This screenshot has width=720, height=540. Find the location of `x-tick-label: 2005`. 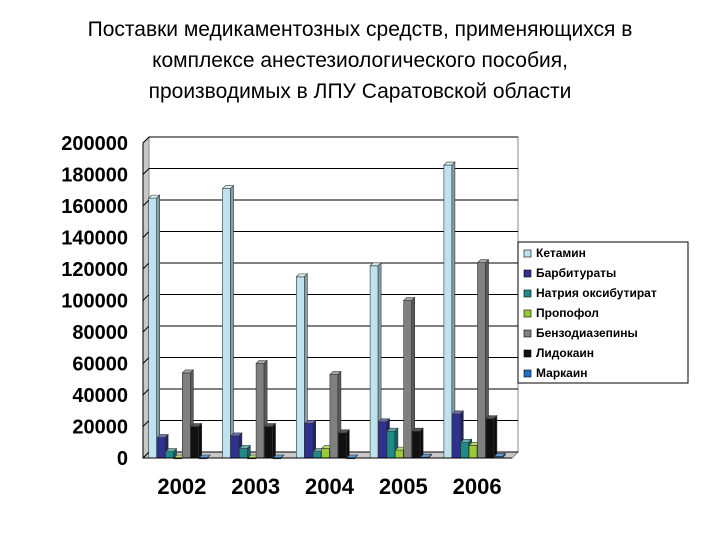

x-tick-label: 2005 is located at coordinates (403, 486).